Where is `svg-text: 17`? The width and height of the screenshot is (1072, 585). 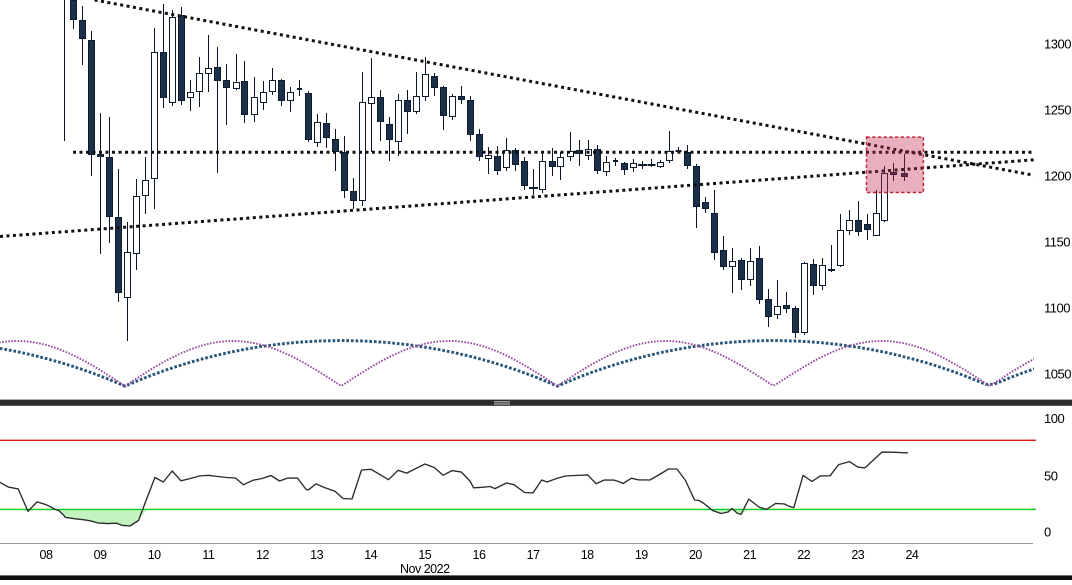
svg-text: 17 is located at coordinates (533, 555).